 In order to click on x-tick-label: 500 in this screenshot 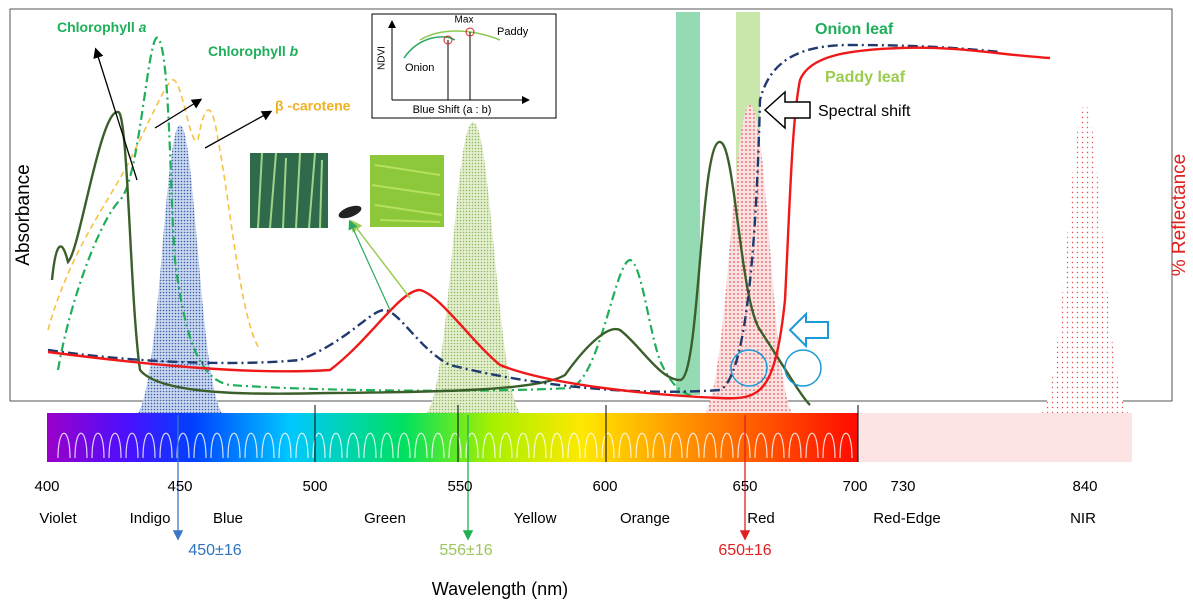, I will do `click(314, 486)`.